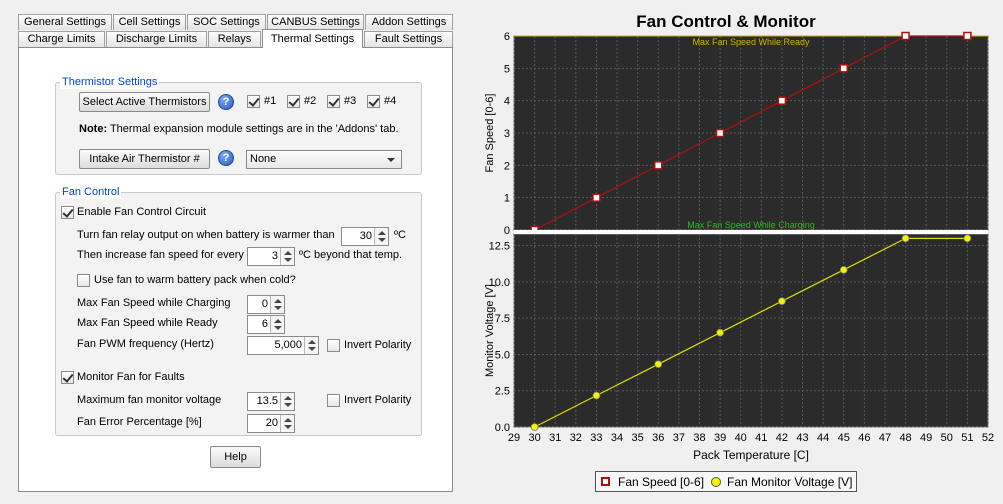 The image size is (1003, 504). Describe the element at coordinates (333, 400) in the screenshot. I see `invert-polarity-2-checkbox` at that location.